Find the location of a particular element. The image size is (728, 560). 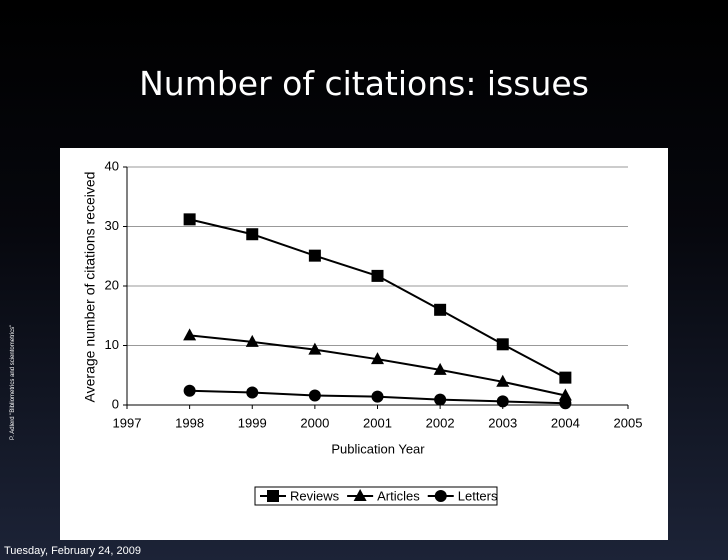

legend-label: Articles is located at coordinates (398, 495).